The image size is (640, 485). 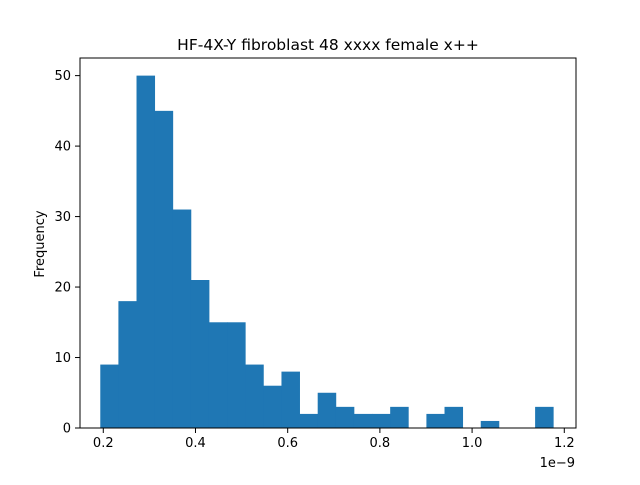 What do you see at coordinates (62, 147) in the screenshot?
I see `y-tick-label: 40` at bounding box center [62, 147].